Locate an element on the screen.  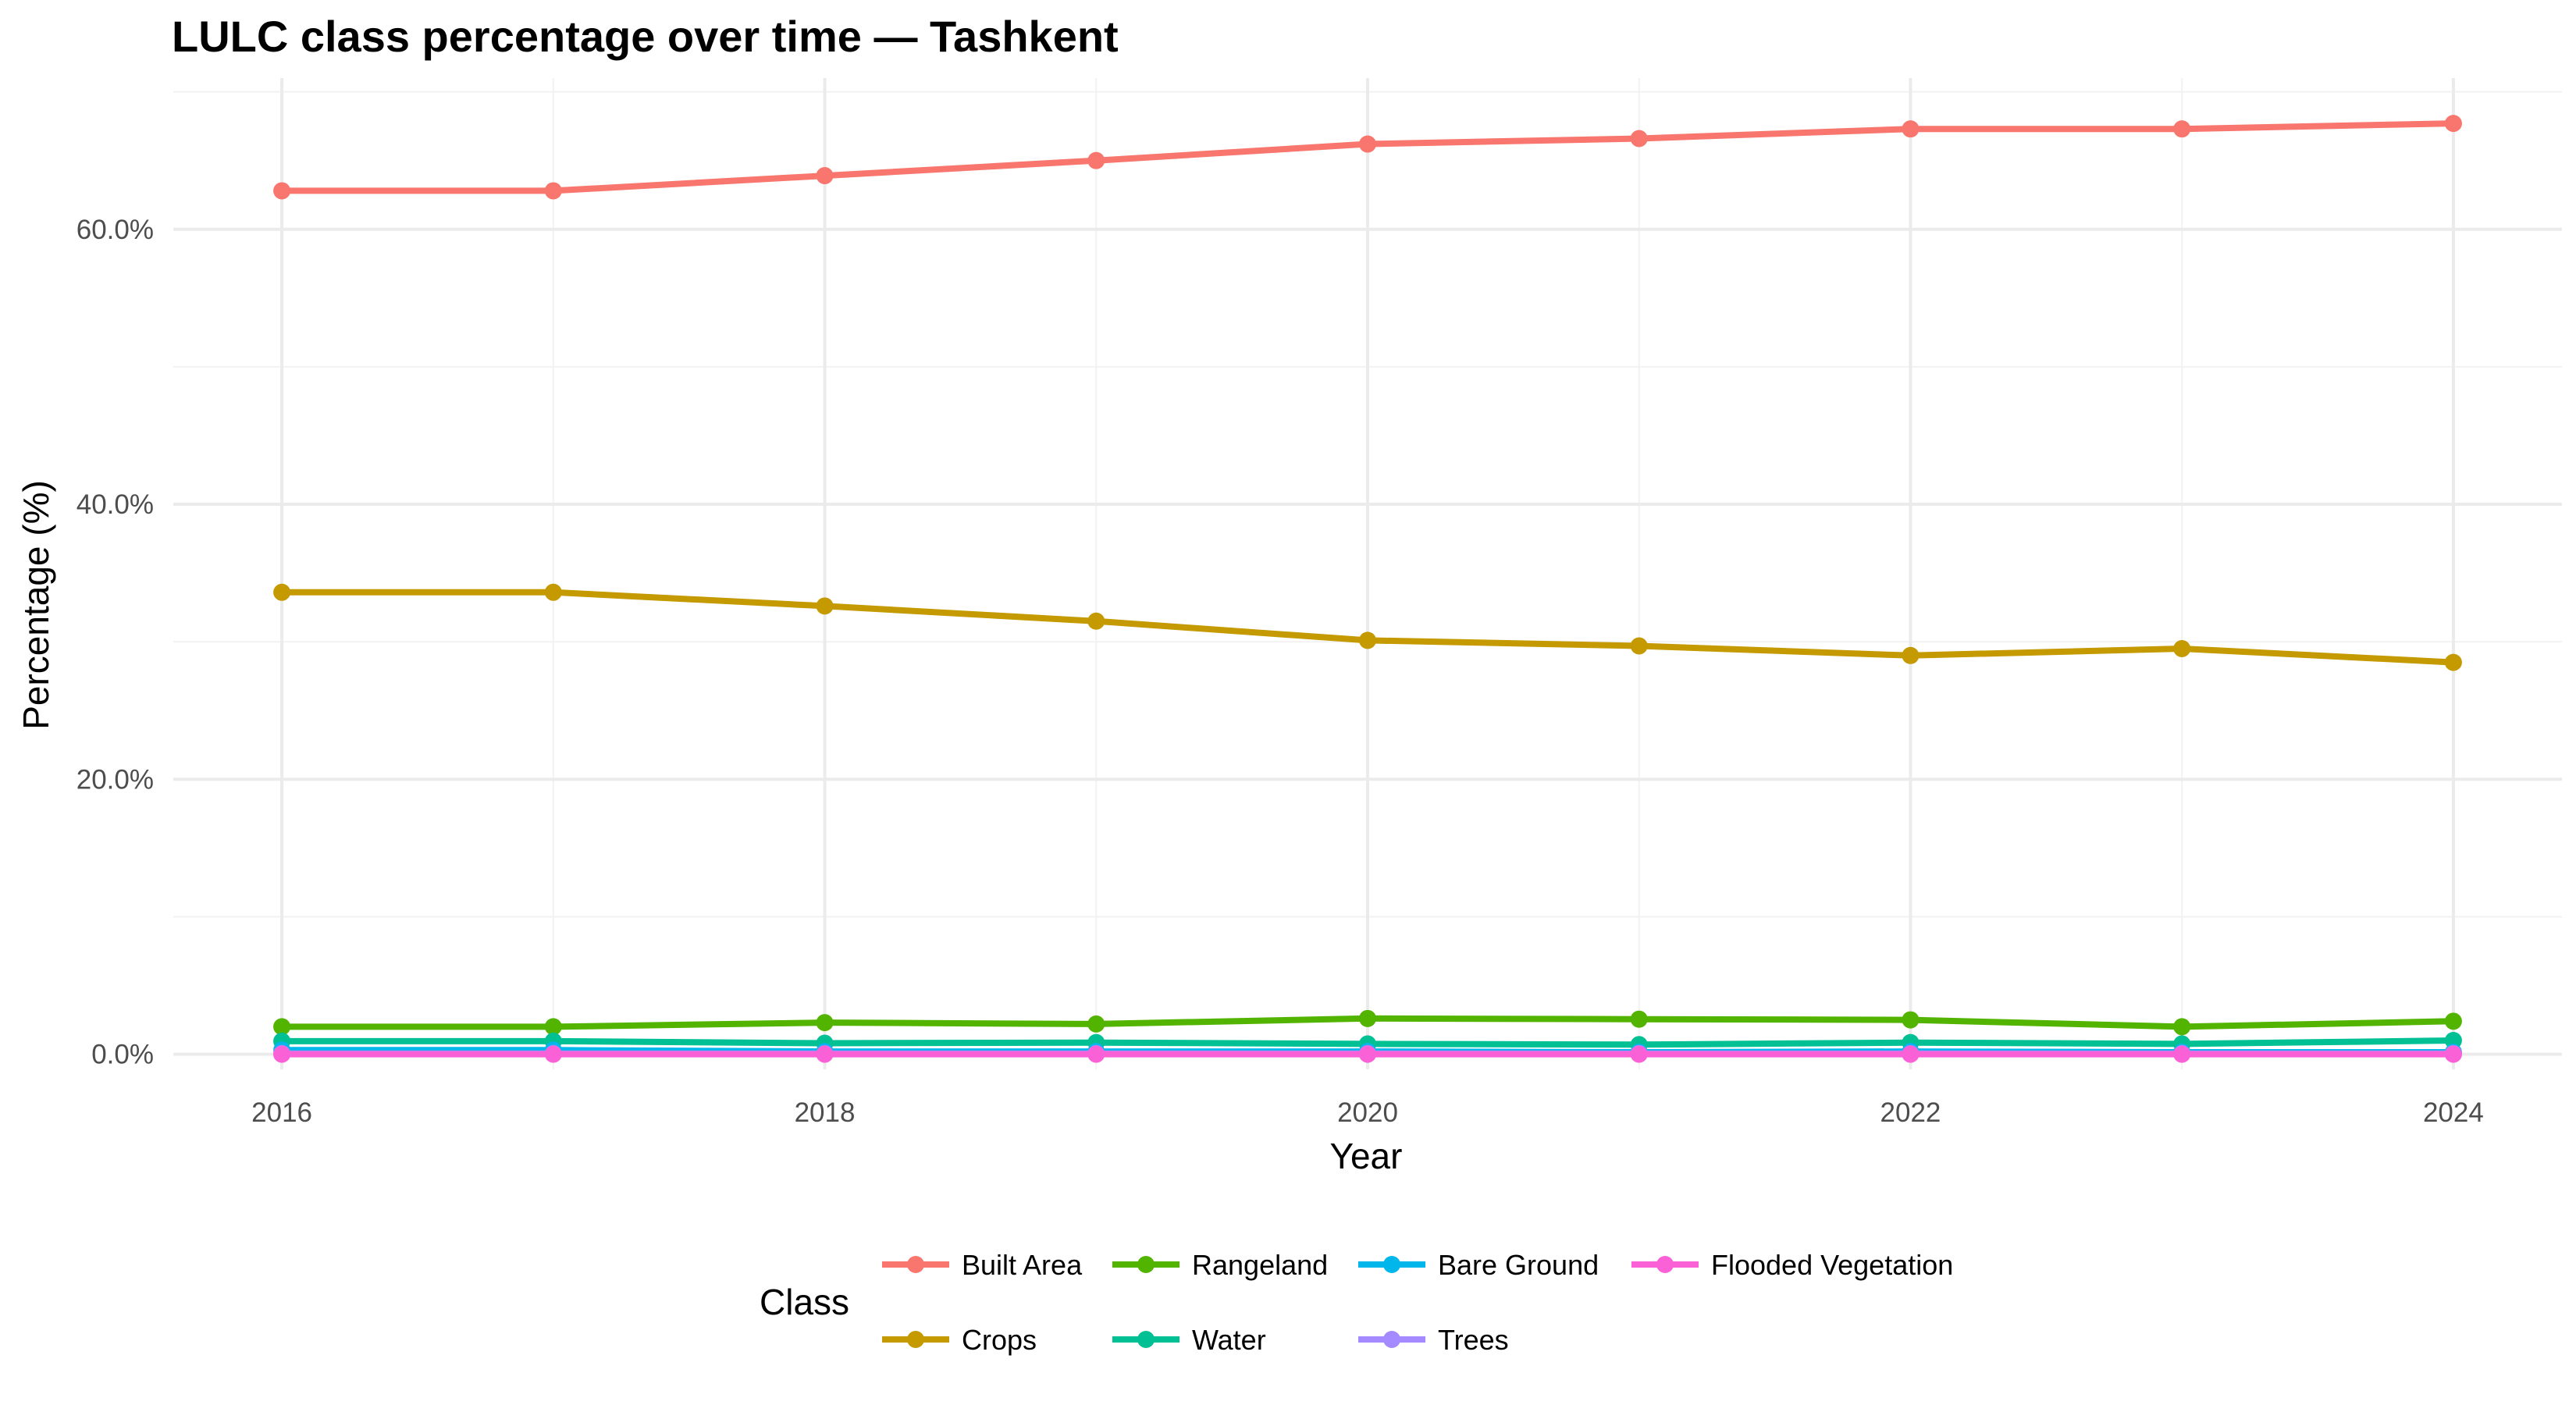
series-flooded-vegetation is located at coordinates (1367, 1054).